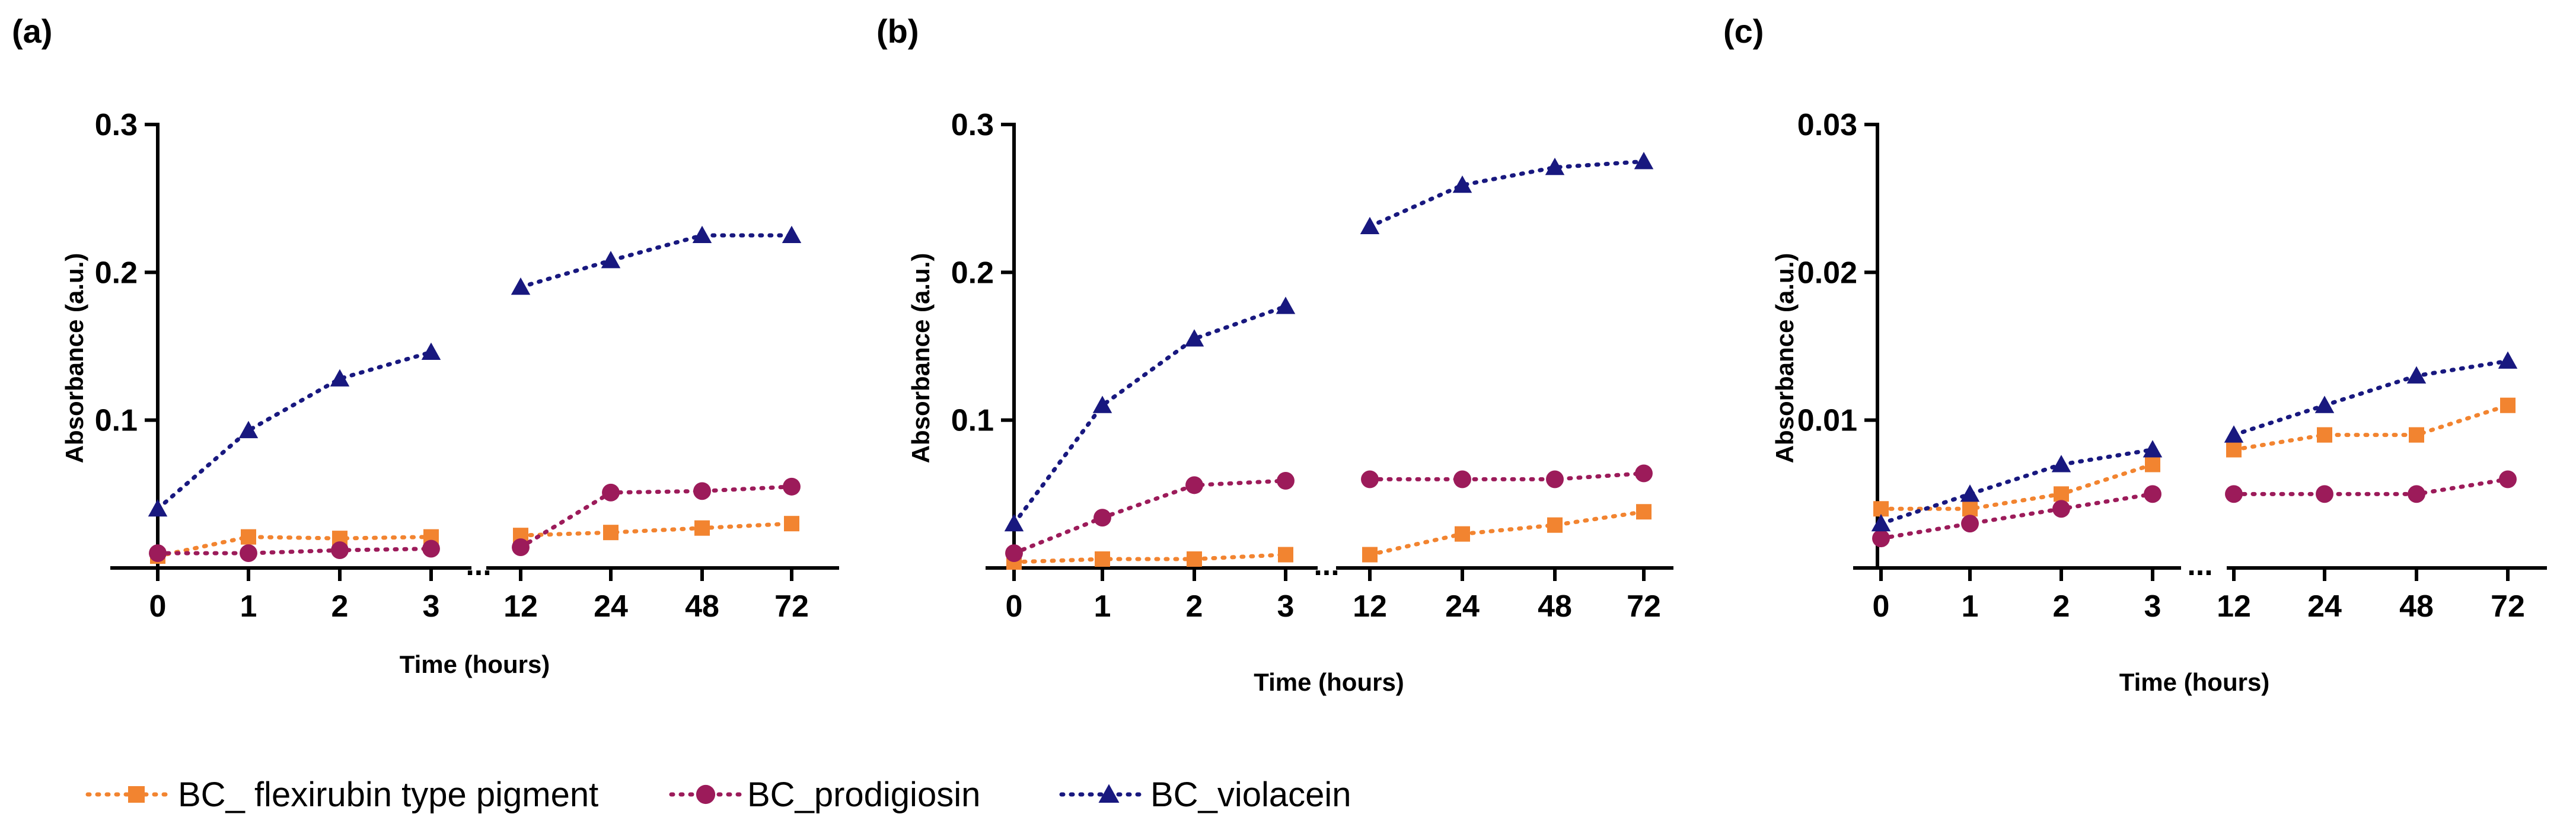 The width and height of the screenshot is (2576, 830). What do you see at coordinates (1250, 794) in the screenshot?
I see `legend-label: BC_violacein` at bounding box center [1250, 794].